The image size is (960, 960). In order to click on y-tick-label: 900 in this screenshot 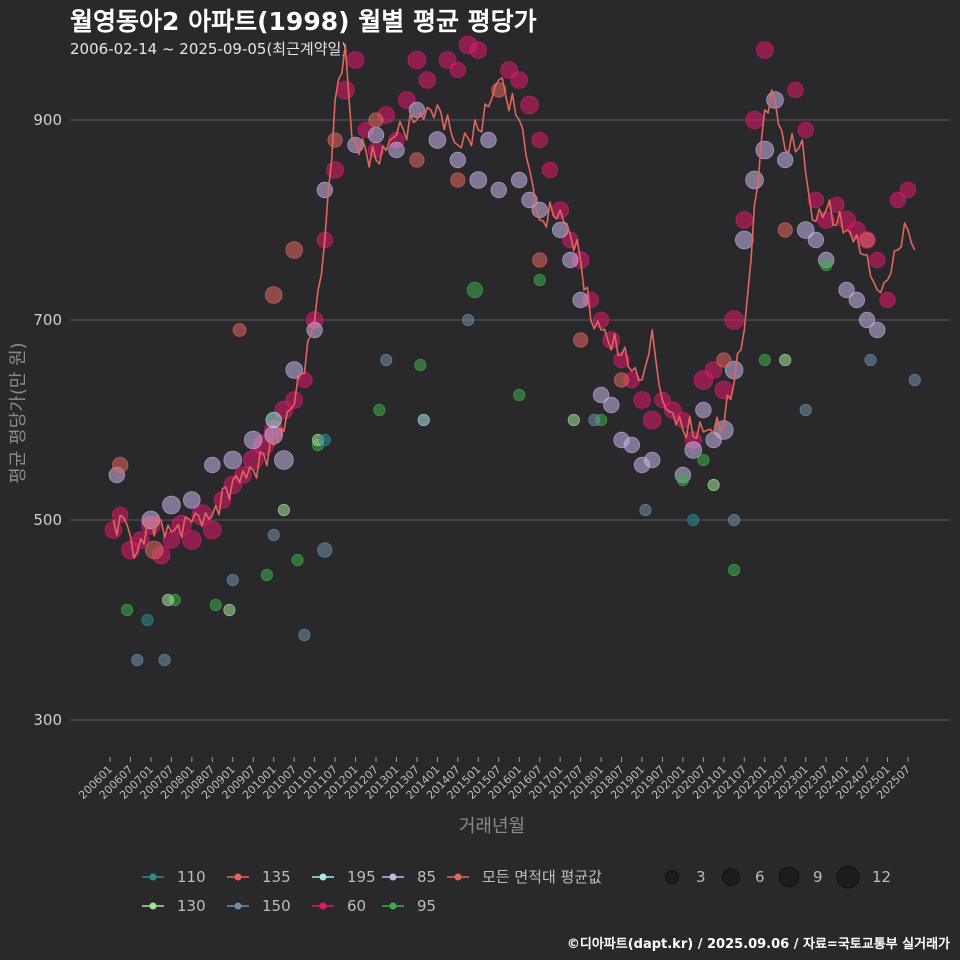, I will do `click(47, 120)`.